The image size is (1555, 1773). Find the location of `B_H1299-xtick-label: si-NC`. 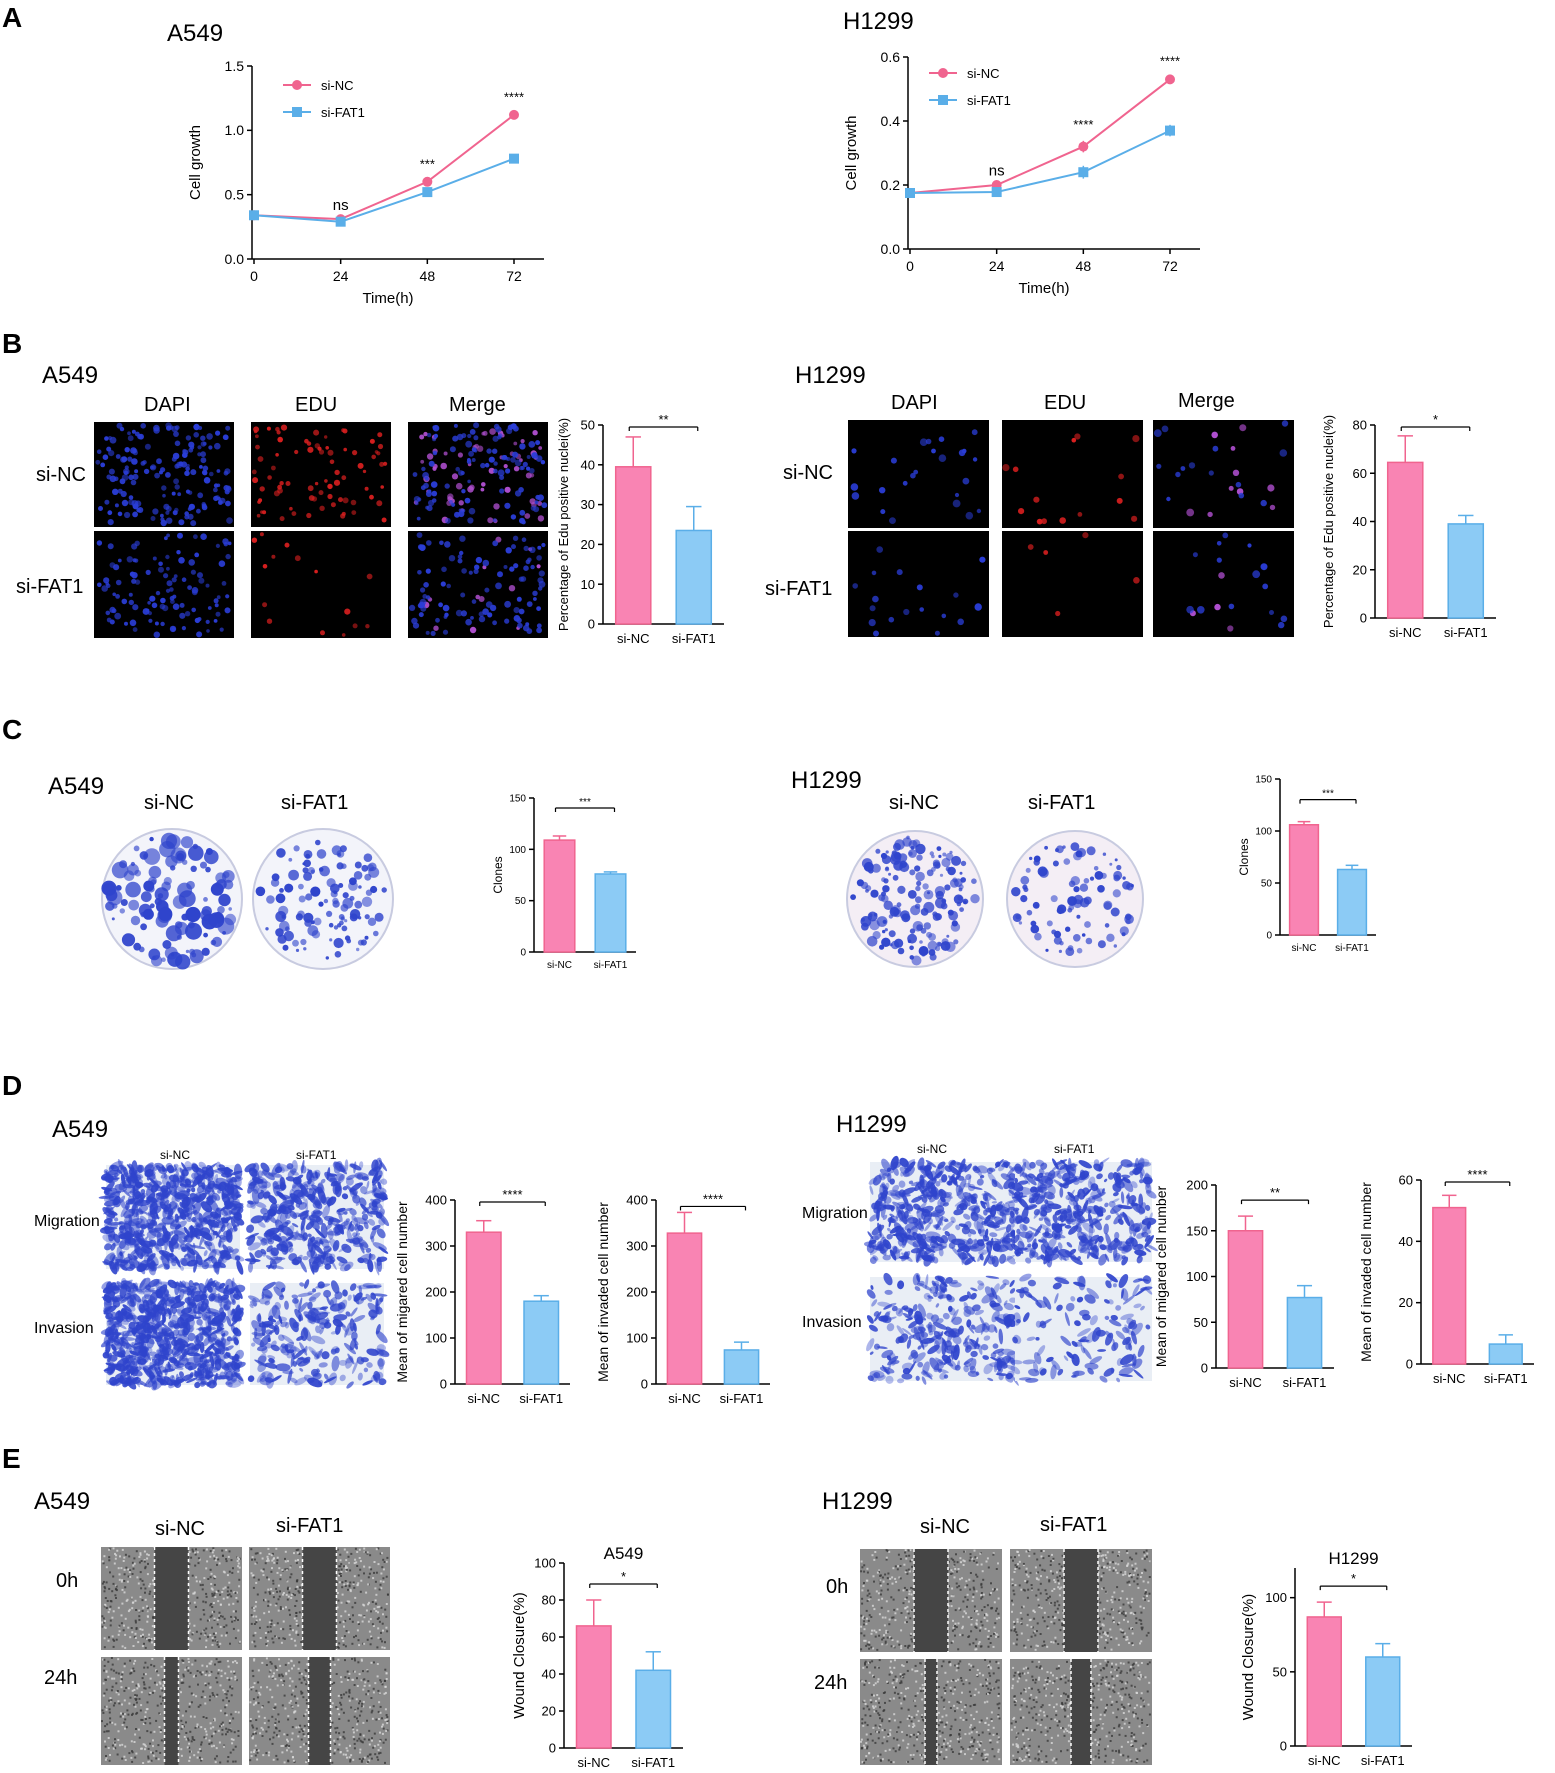

B_H1299-xtick-label: si-NC is located at coordinates (1405, 632).